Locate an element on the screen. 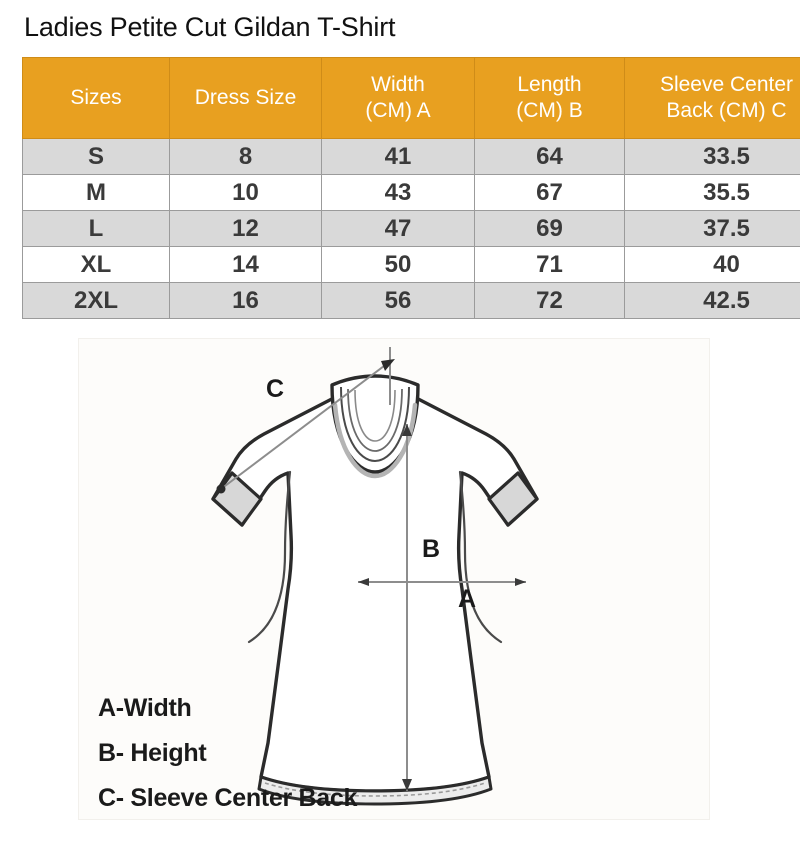  column-header-line1: Sleeve Center is located at coordinates (726, 85).